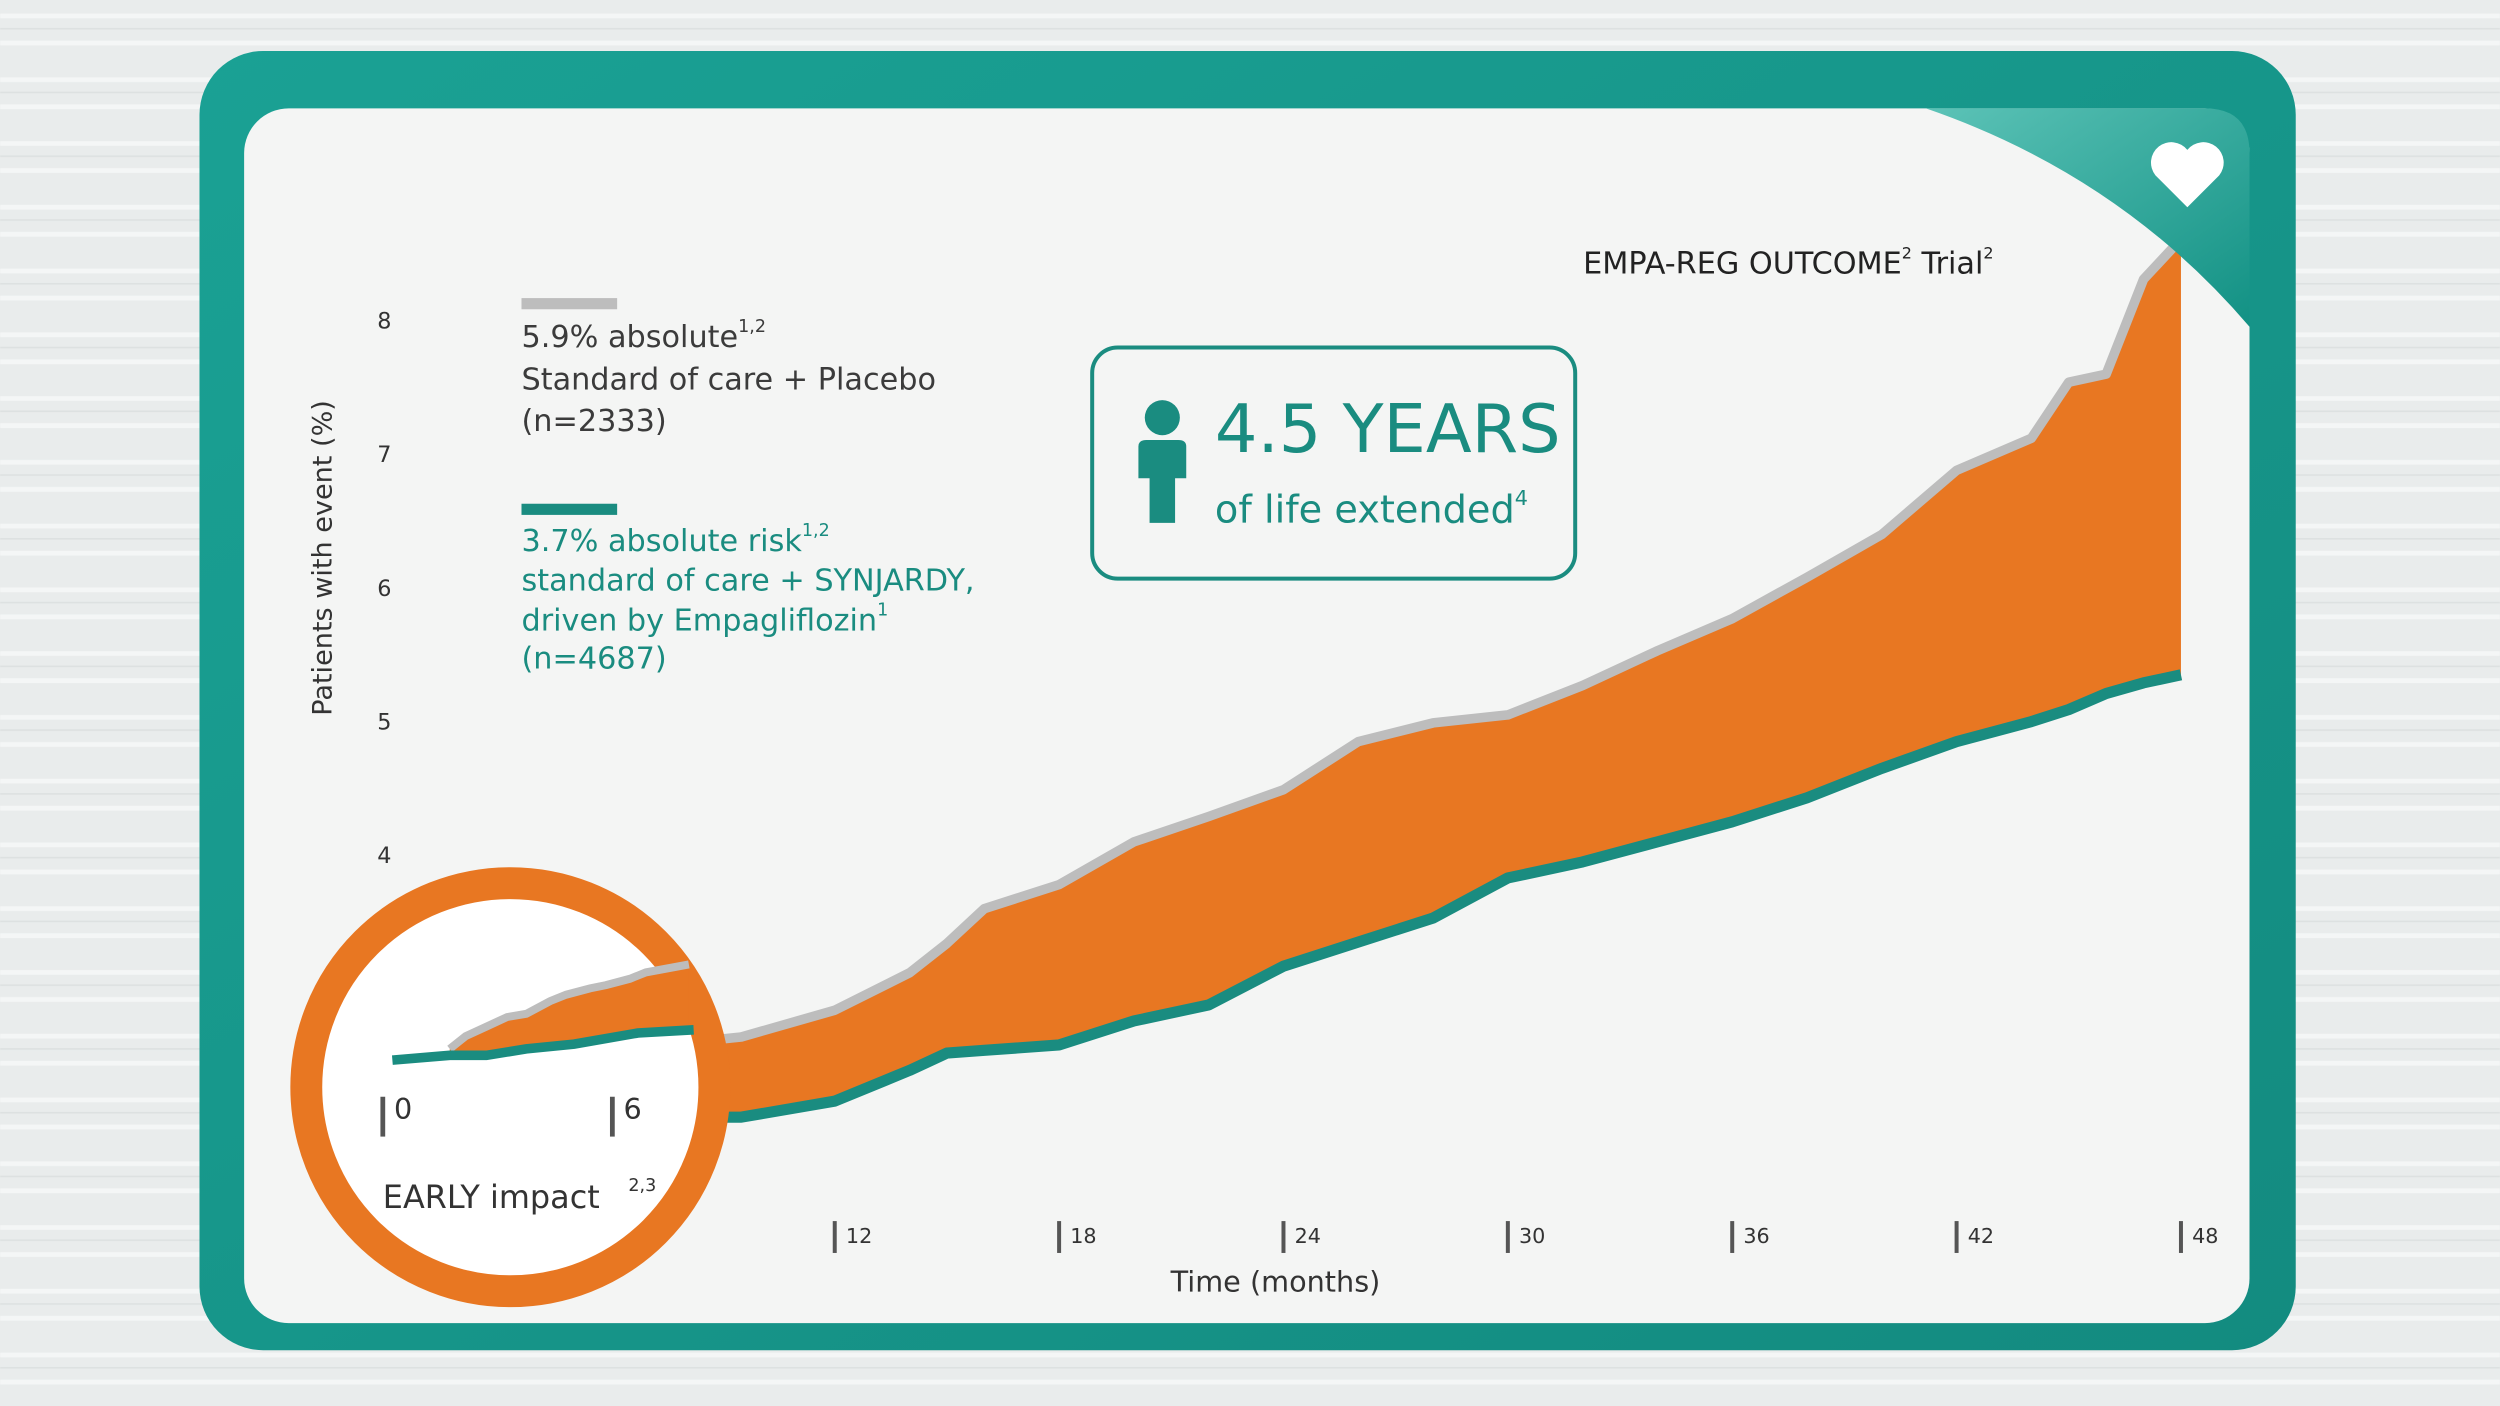  Describe the element at coordinates (1275, 1281) in the screenshot. I see `x-axis-label: Time (months)` at that location.